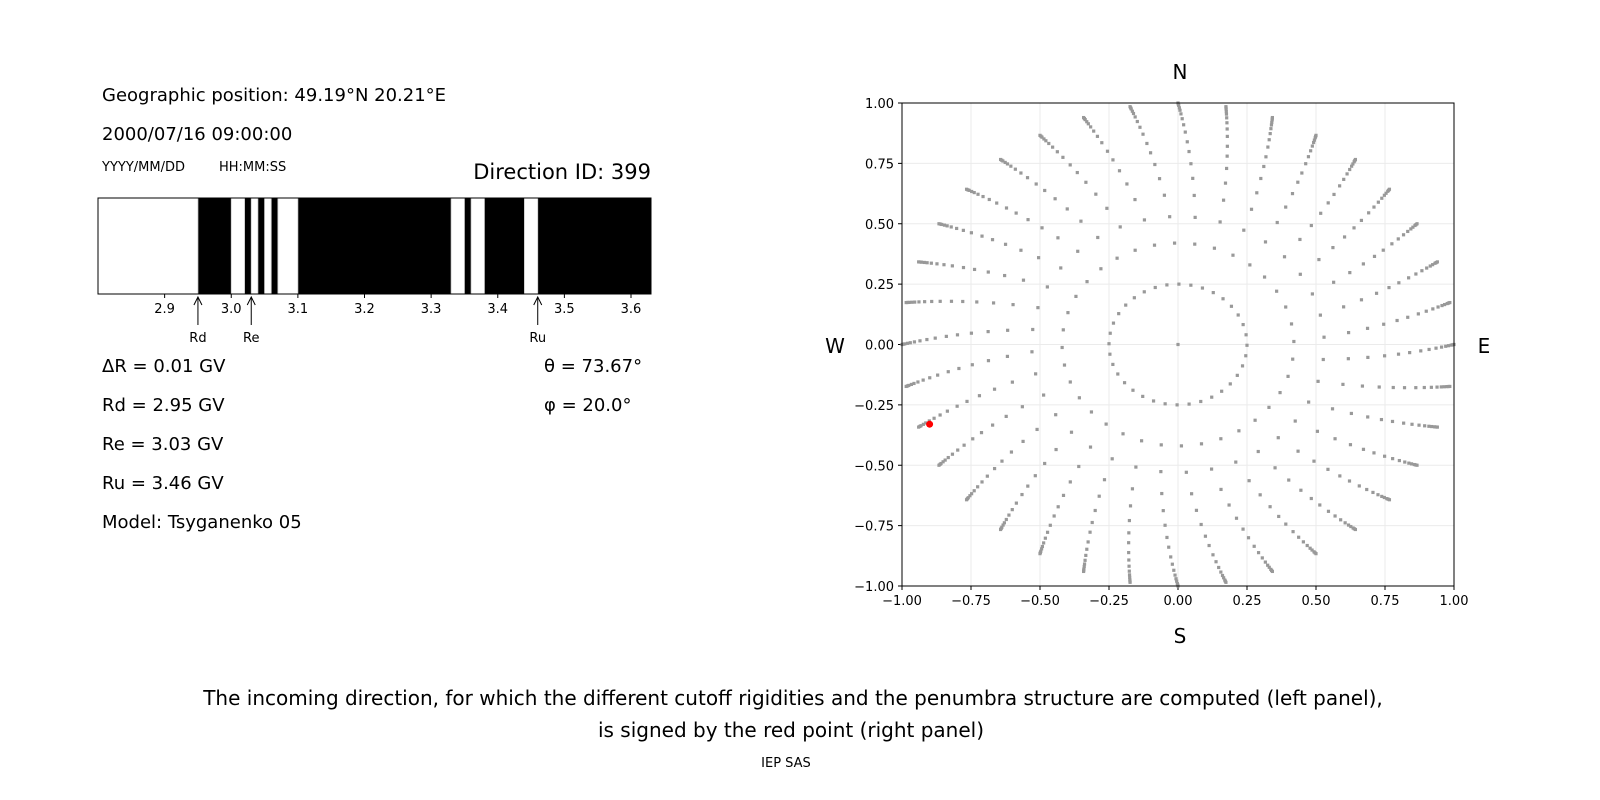  What do you see at coordinates (1180, 636) in the screenshot?
I see `compass-south: S` at bounding box center [1180, 636].